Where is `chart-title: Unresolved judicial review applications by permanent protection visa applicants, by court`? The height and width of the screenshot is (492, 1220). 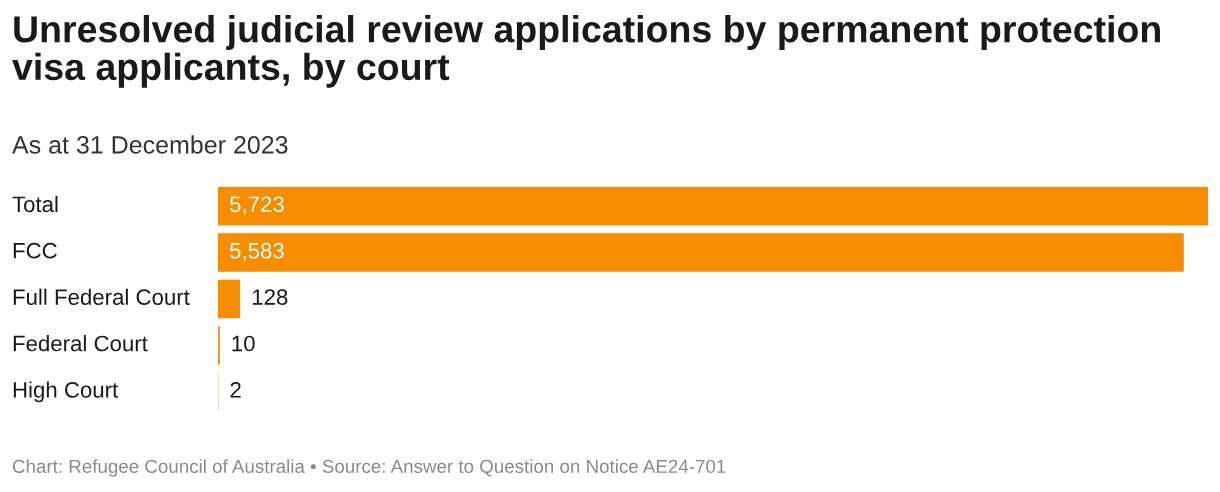 chart-title: Unresolved judicial review applications by permanent protection visa applicants, by court is located at coordinates (586, 51).